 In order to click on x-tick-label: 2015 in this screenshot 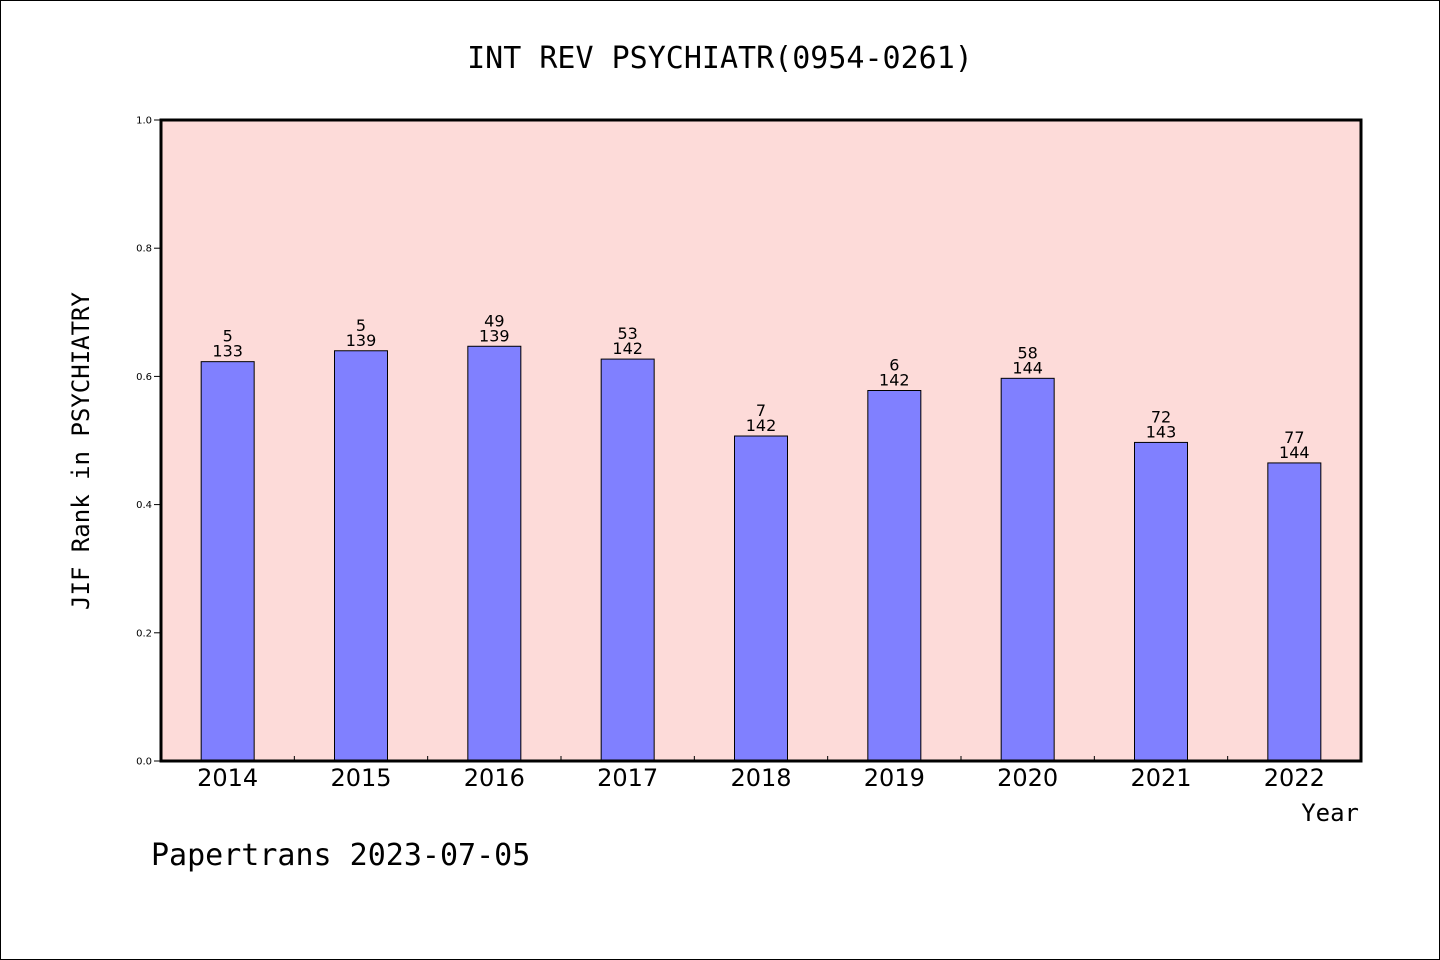, I will do `click(360, 778)`.